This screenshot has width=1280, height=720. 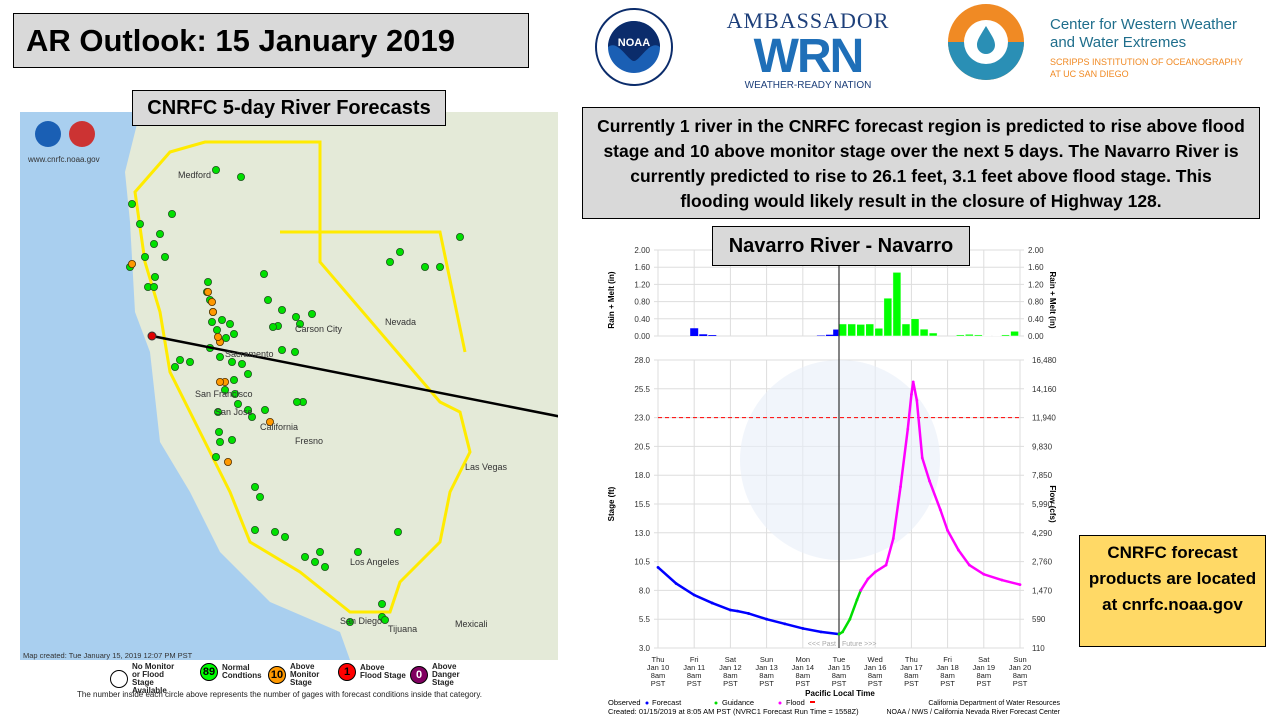 I want to click on legend-label: Above Flood Stage, so click(x=383, y=671).